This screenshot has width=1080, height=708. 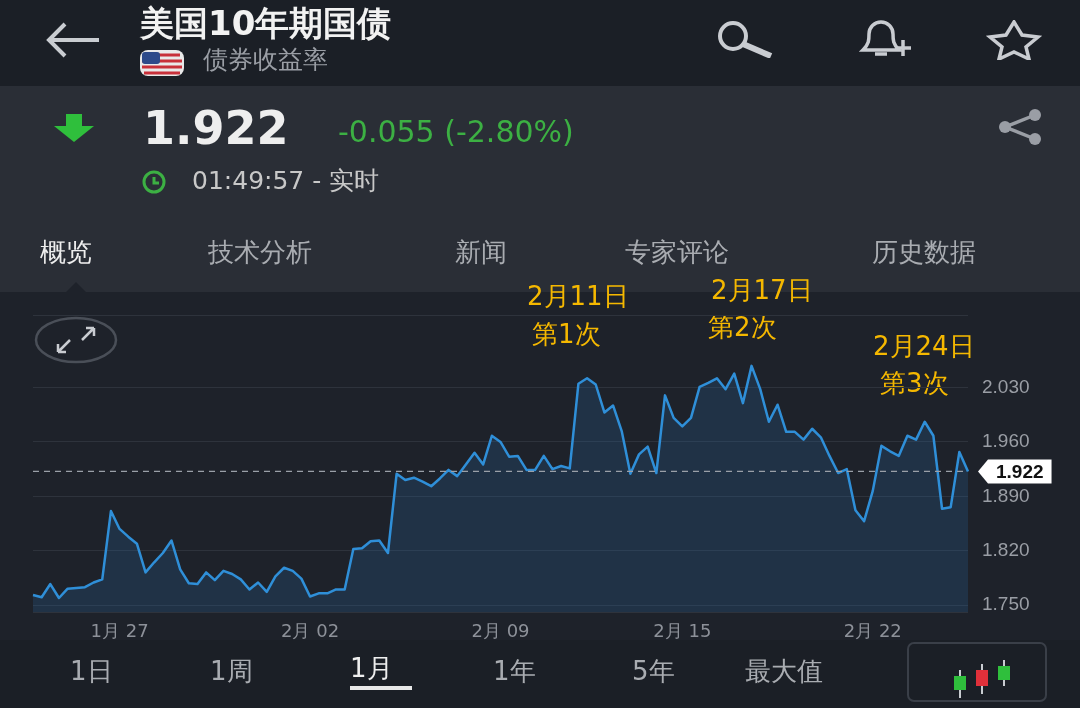 I want to click on text: 1日, so click(x=91, y=671).